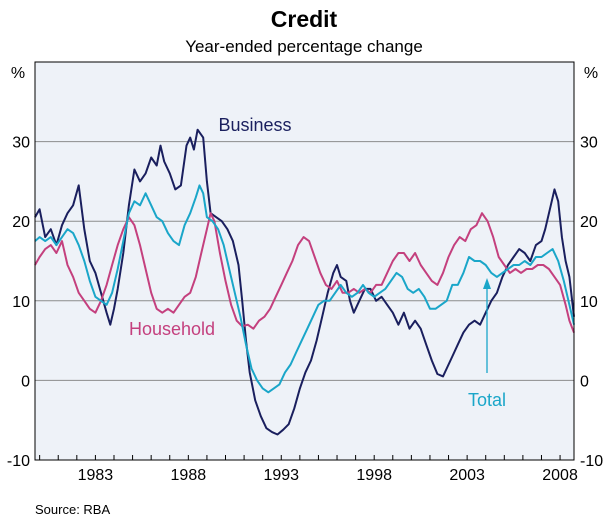  What do you see at coordinates (374, 475) in the screenshot?
I see `x-tick-label: 1998` at bounding box center [374, 475].